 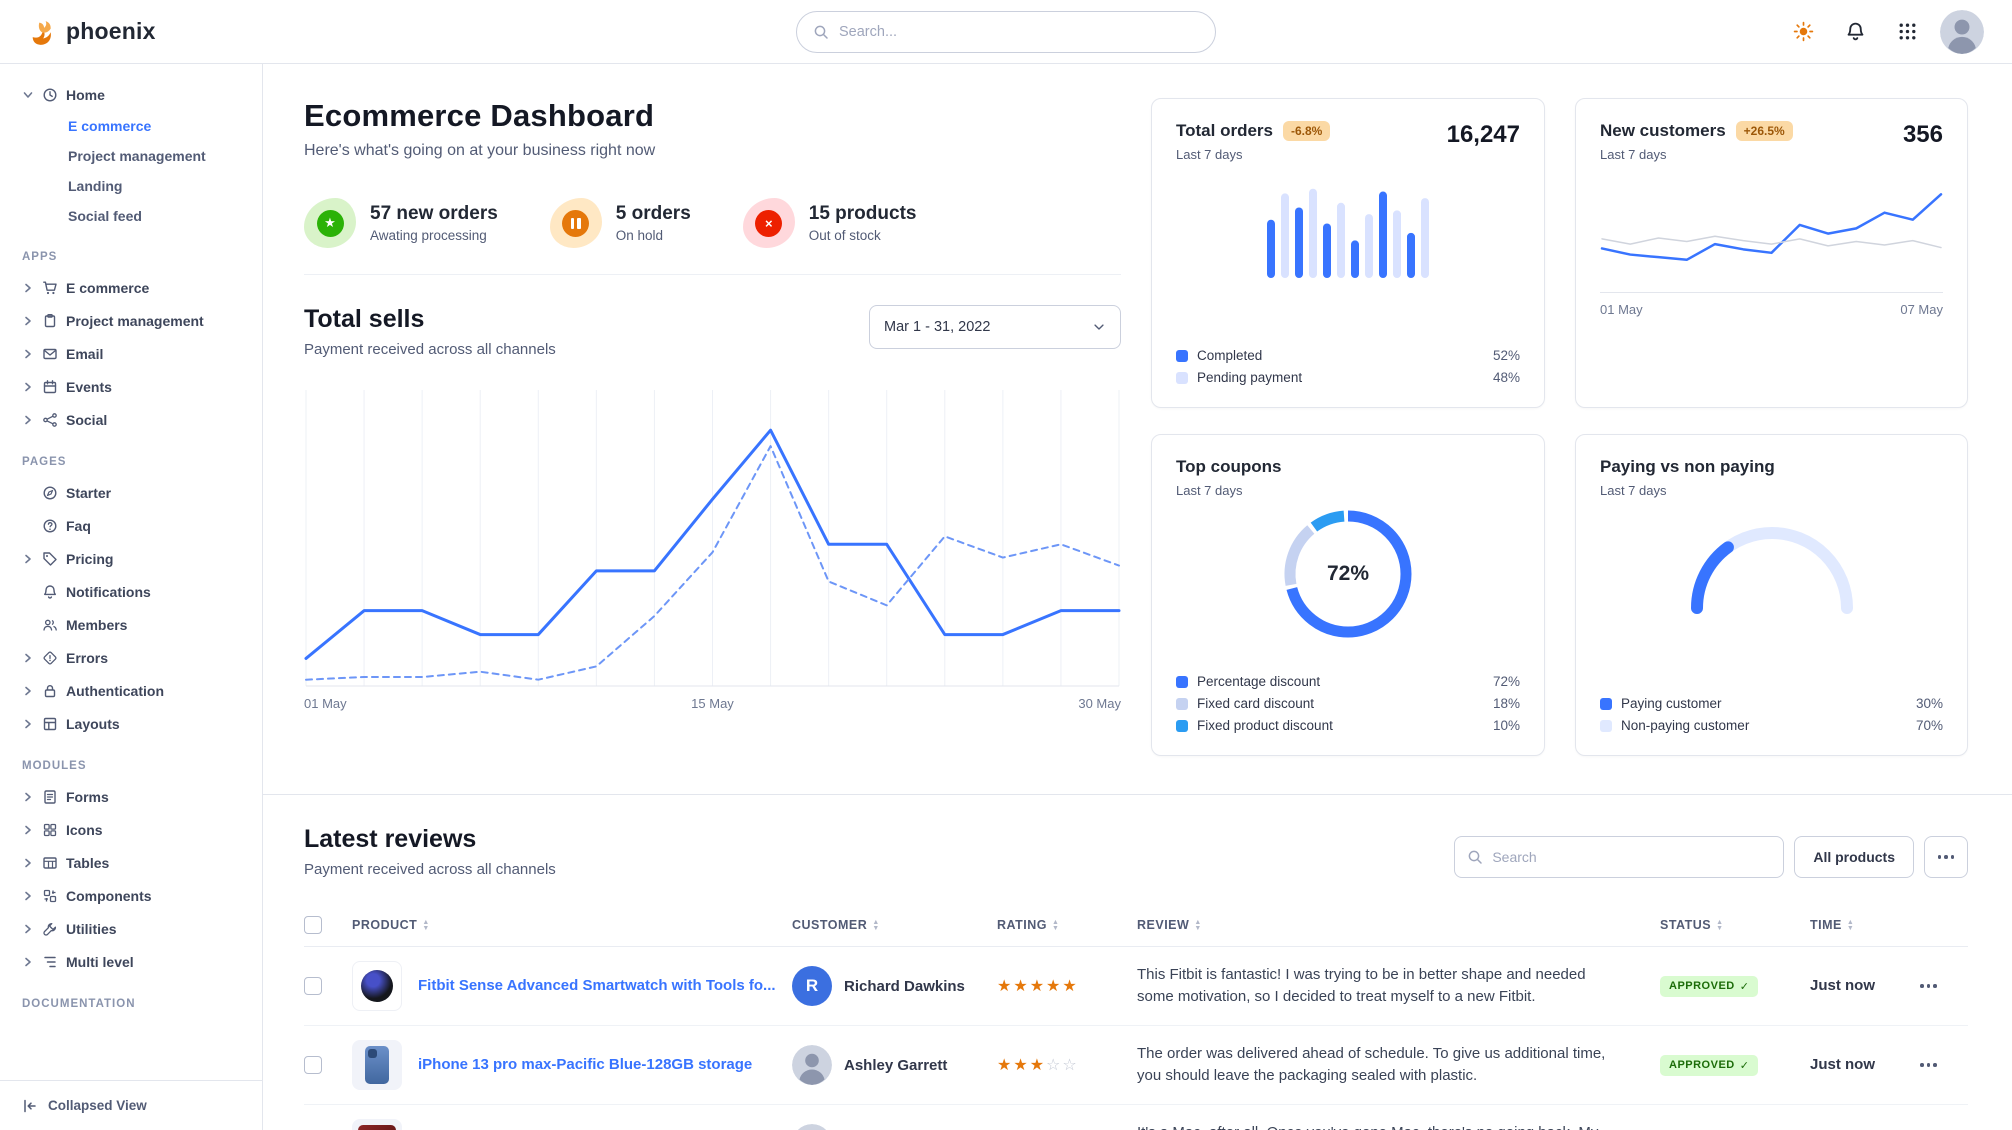 I want to click on column-status: STATUS ▲ ▼, so click(x=1735, y=925).